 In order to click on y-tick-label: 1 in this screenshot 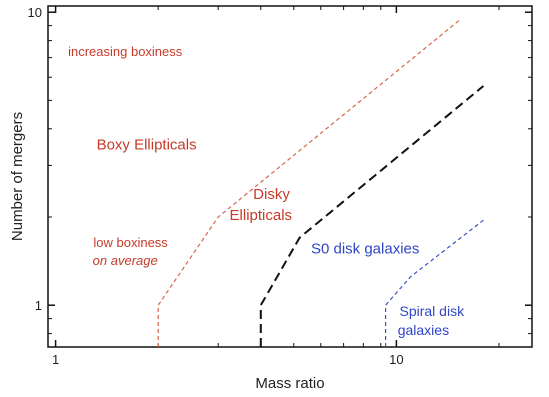, I will do `click(38, 305)`.